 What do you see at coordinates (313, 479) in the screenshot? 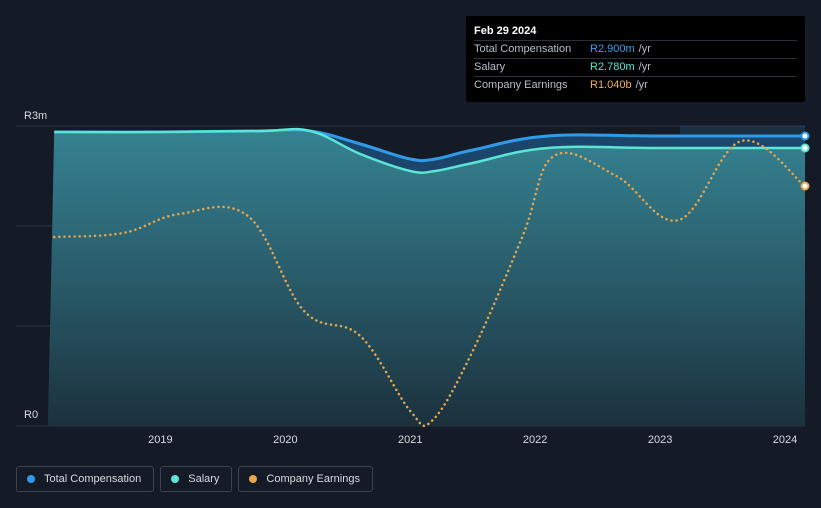
I see `legend-label: Company Earnings` at bounding box center [313, 479].